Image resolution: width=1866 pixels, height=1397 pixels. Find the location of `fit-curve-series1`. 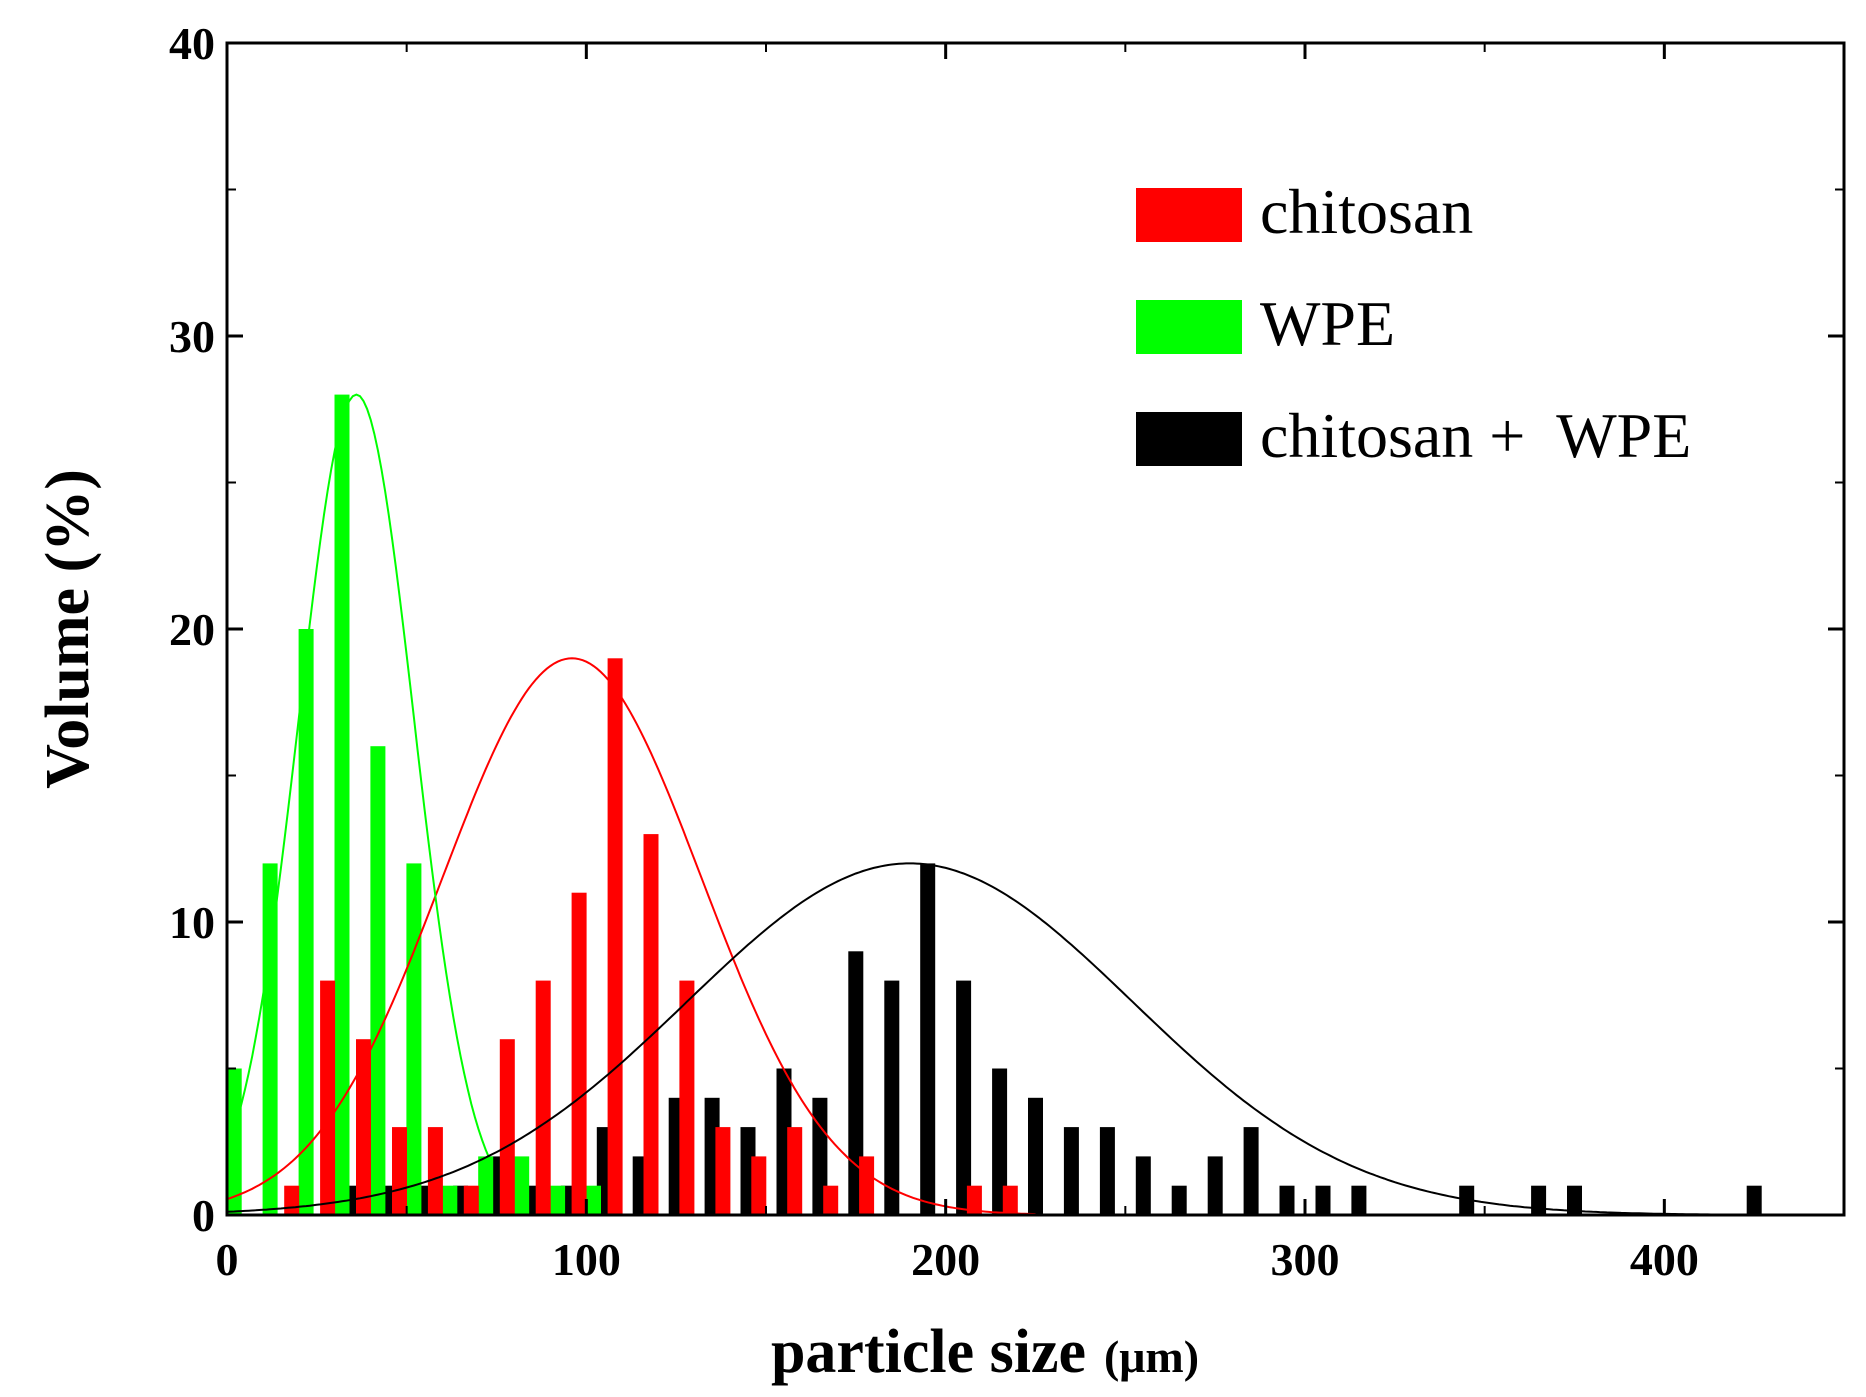

fit-curve-series1 is located at coordinates (358, 776).